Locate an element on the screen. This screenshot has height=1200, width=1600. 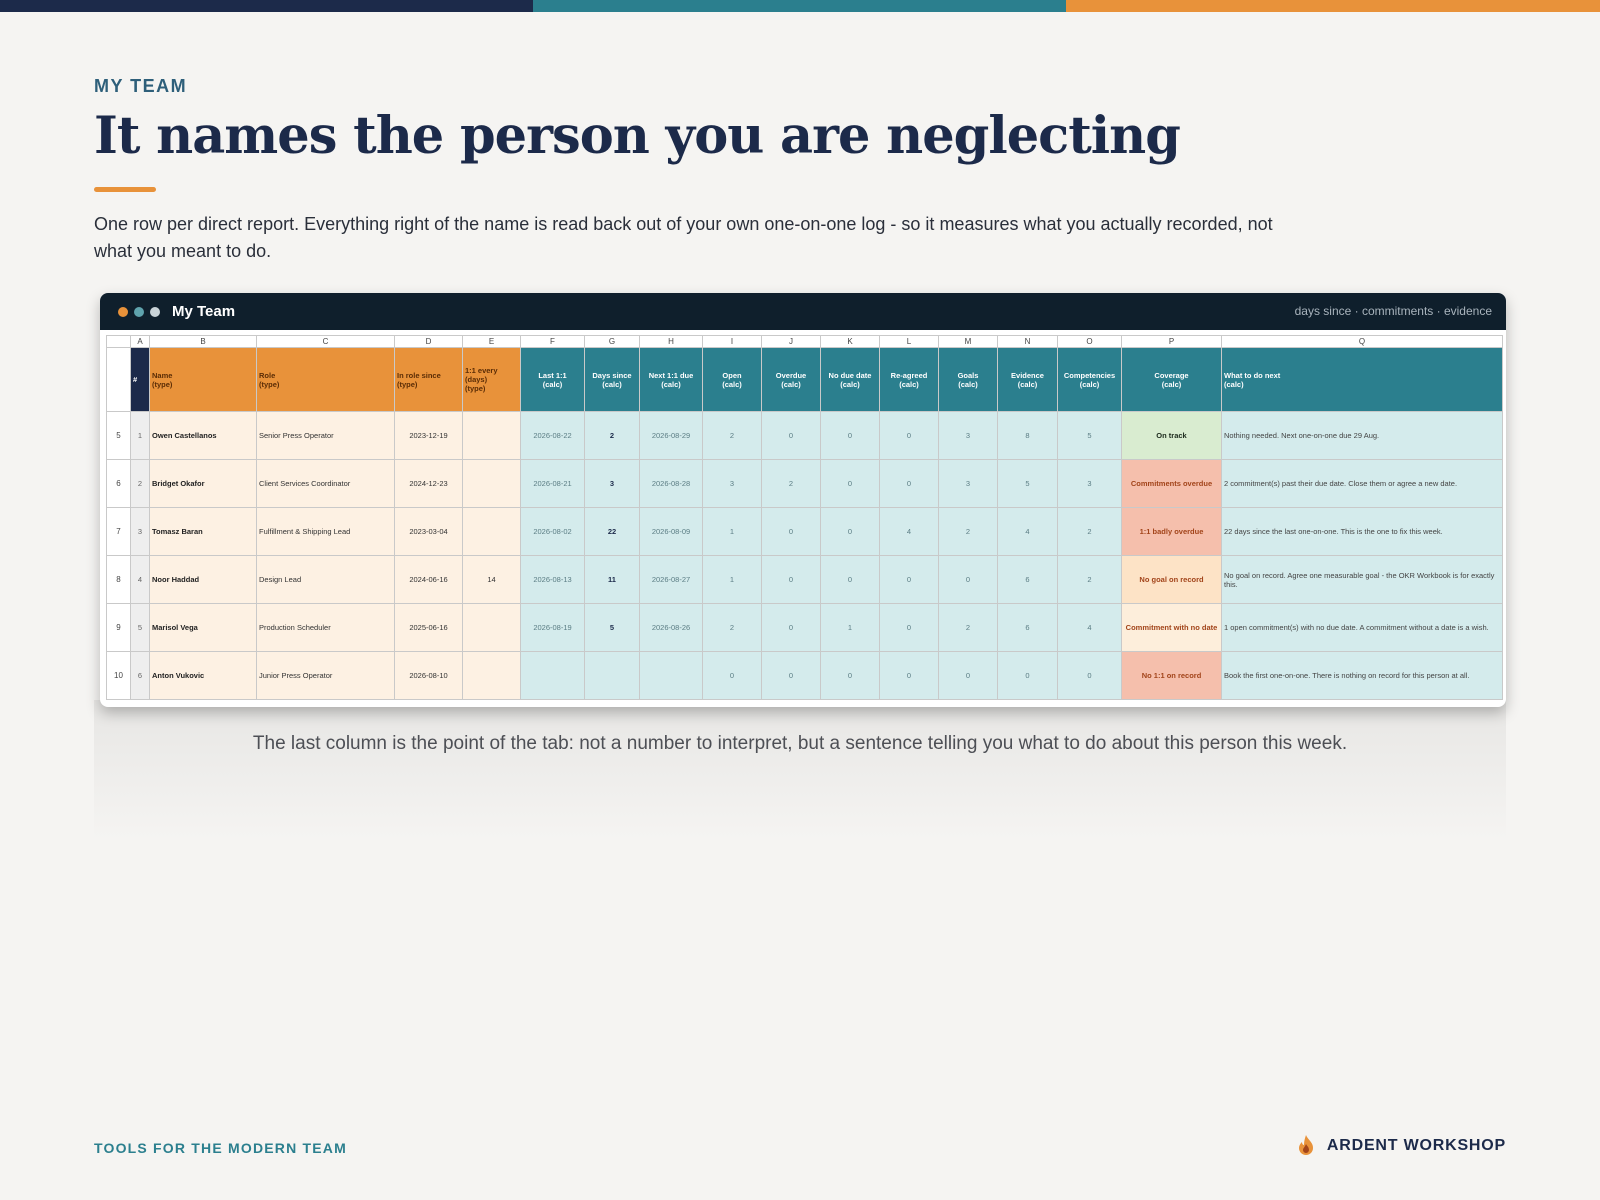
column-letter: F is located at coordinates (552, 341).